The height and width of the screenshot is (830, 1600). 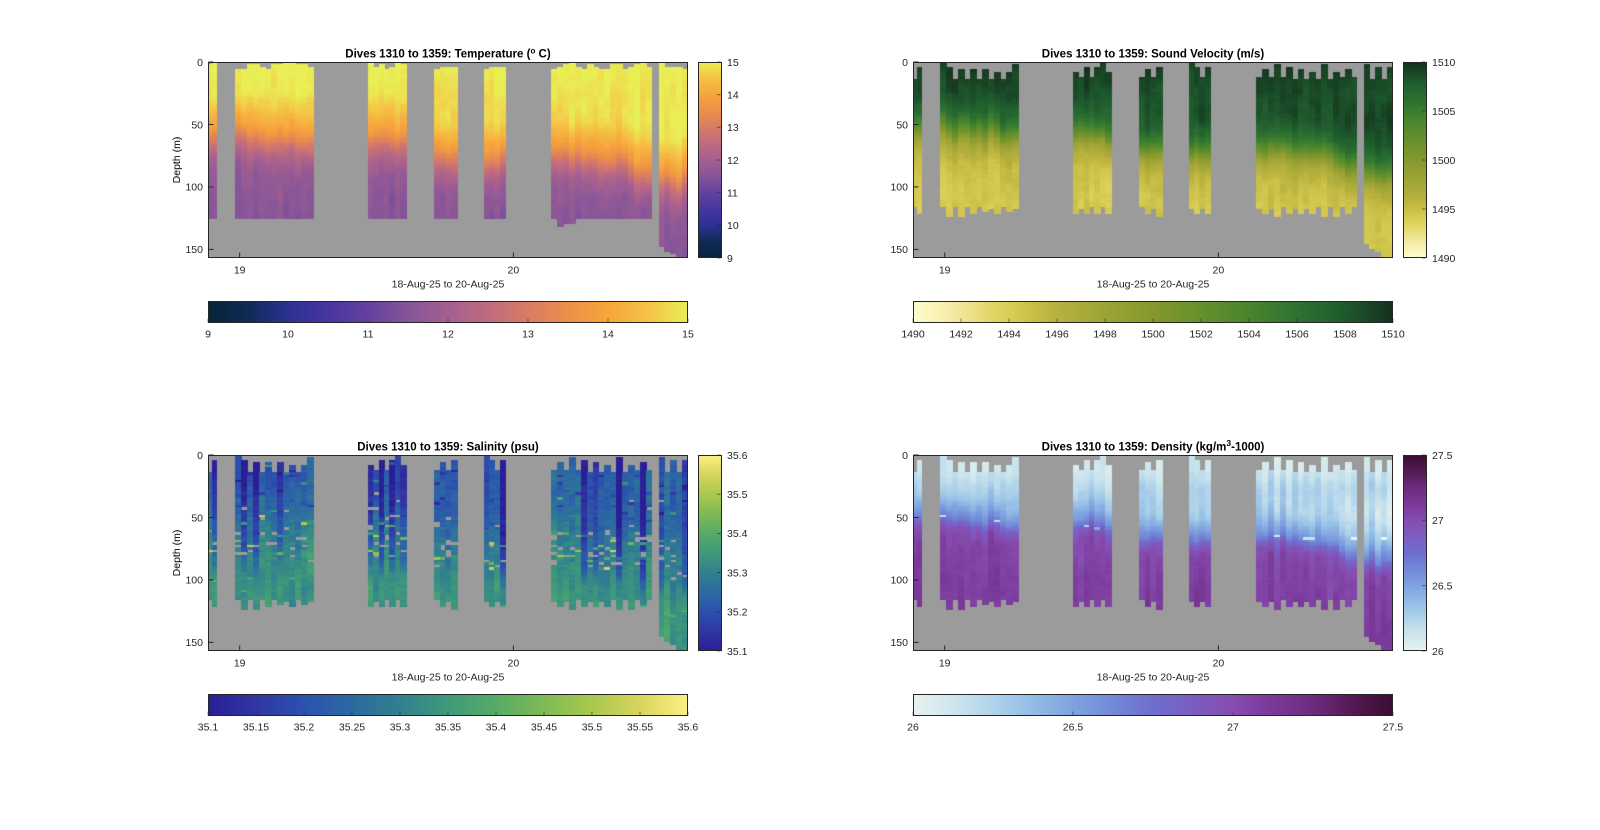 I want to click on svg-text: 1494, so click(x=1009, y=335).